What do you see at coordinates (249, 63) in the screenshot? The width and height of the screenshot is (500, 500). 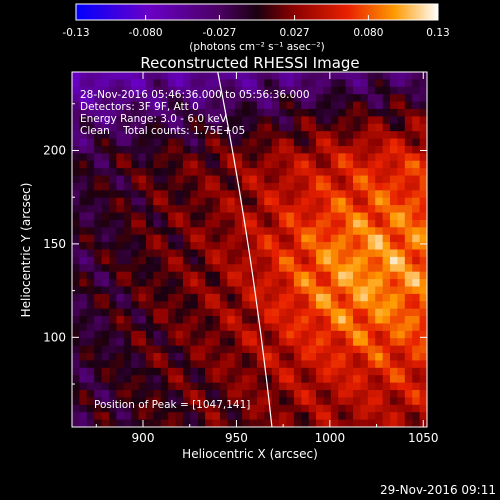 I see `chart-title: Reconstructed RHESSI Image` at bounding box center [249, 63].